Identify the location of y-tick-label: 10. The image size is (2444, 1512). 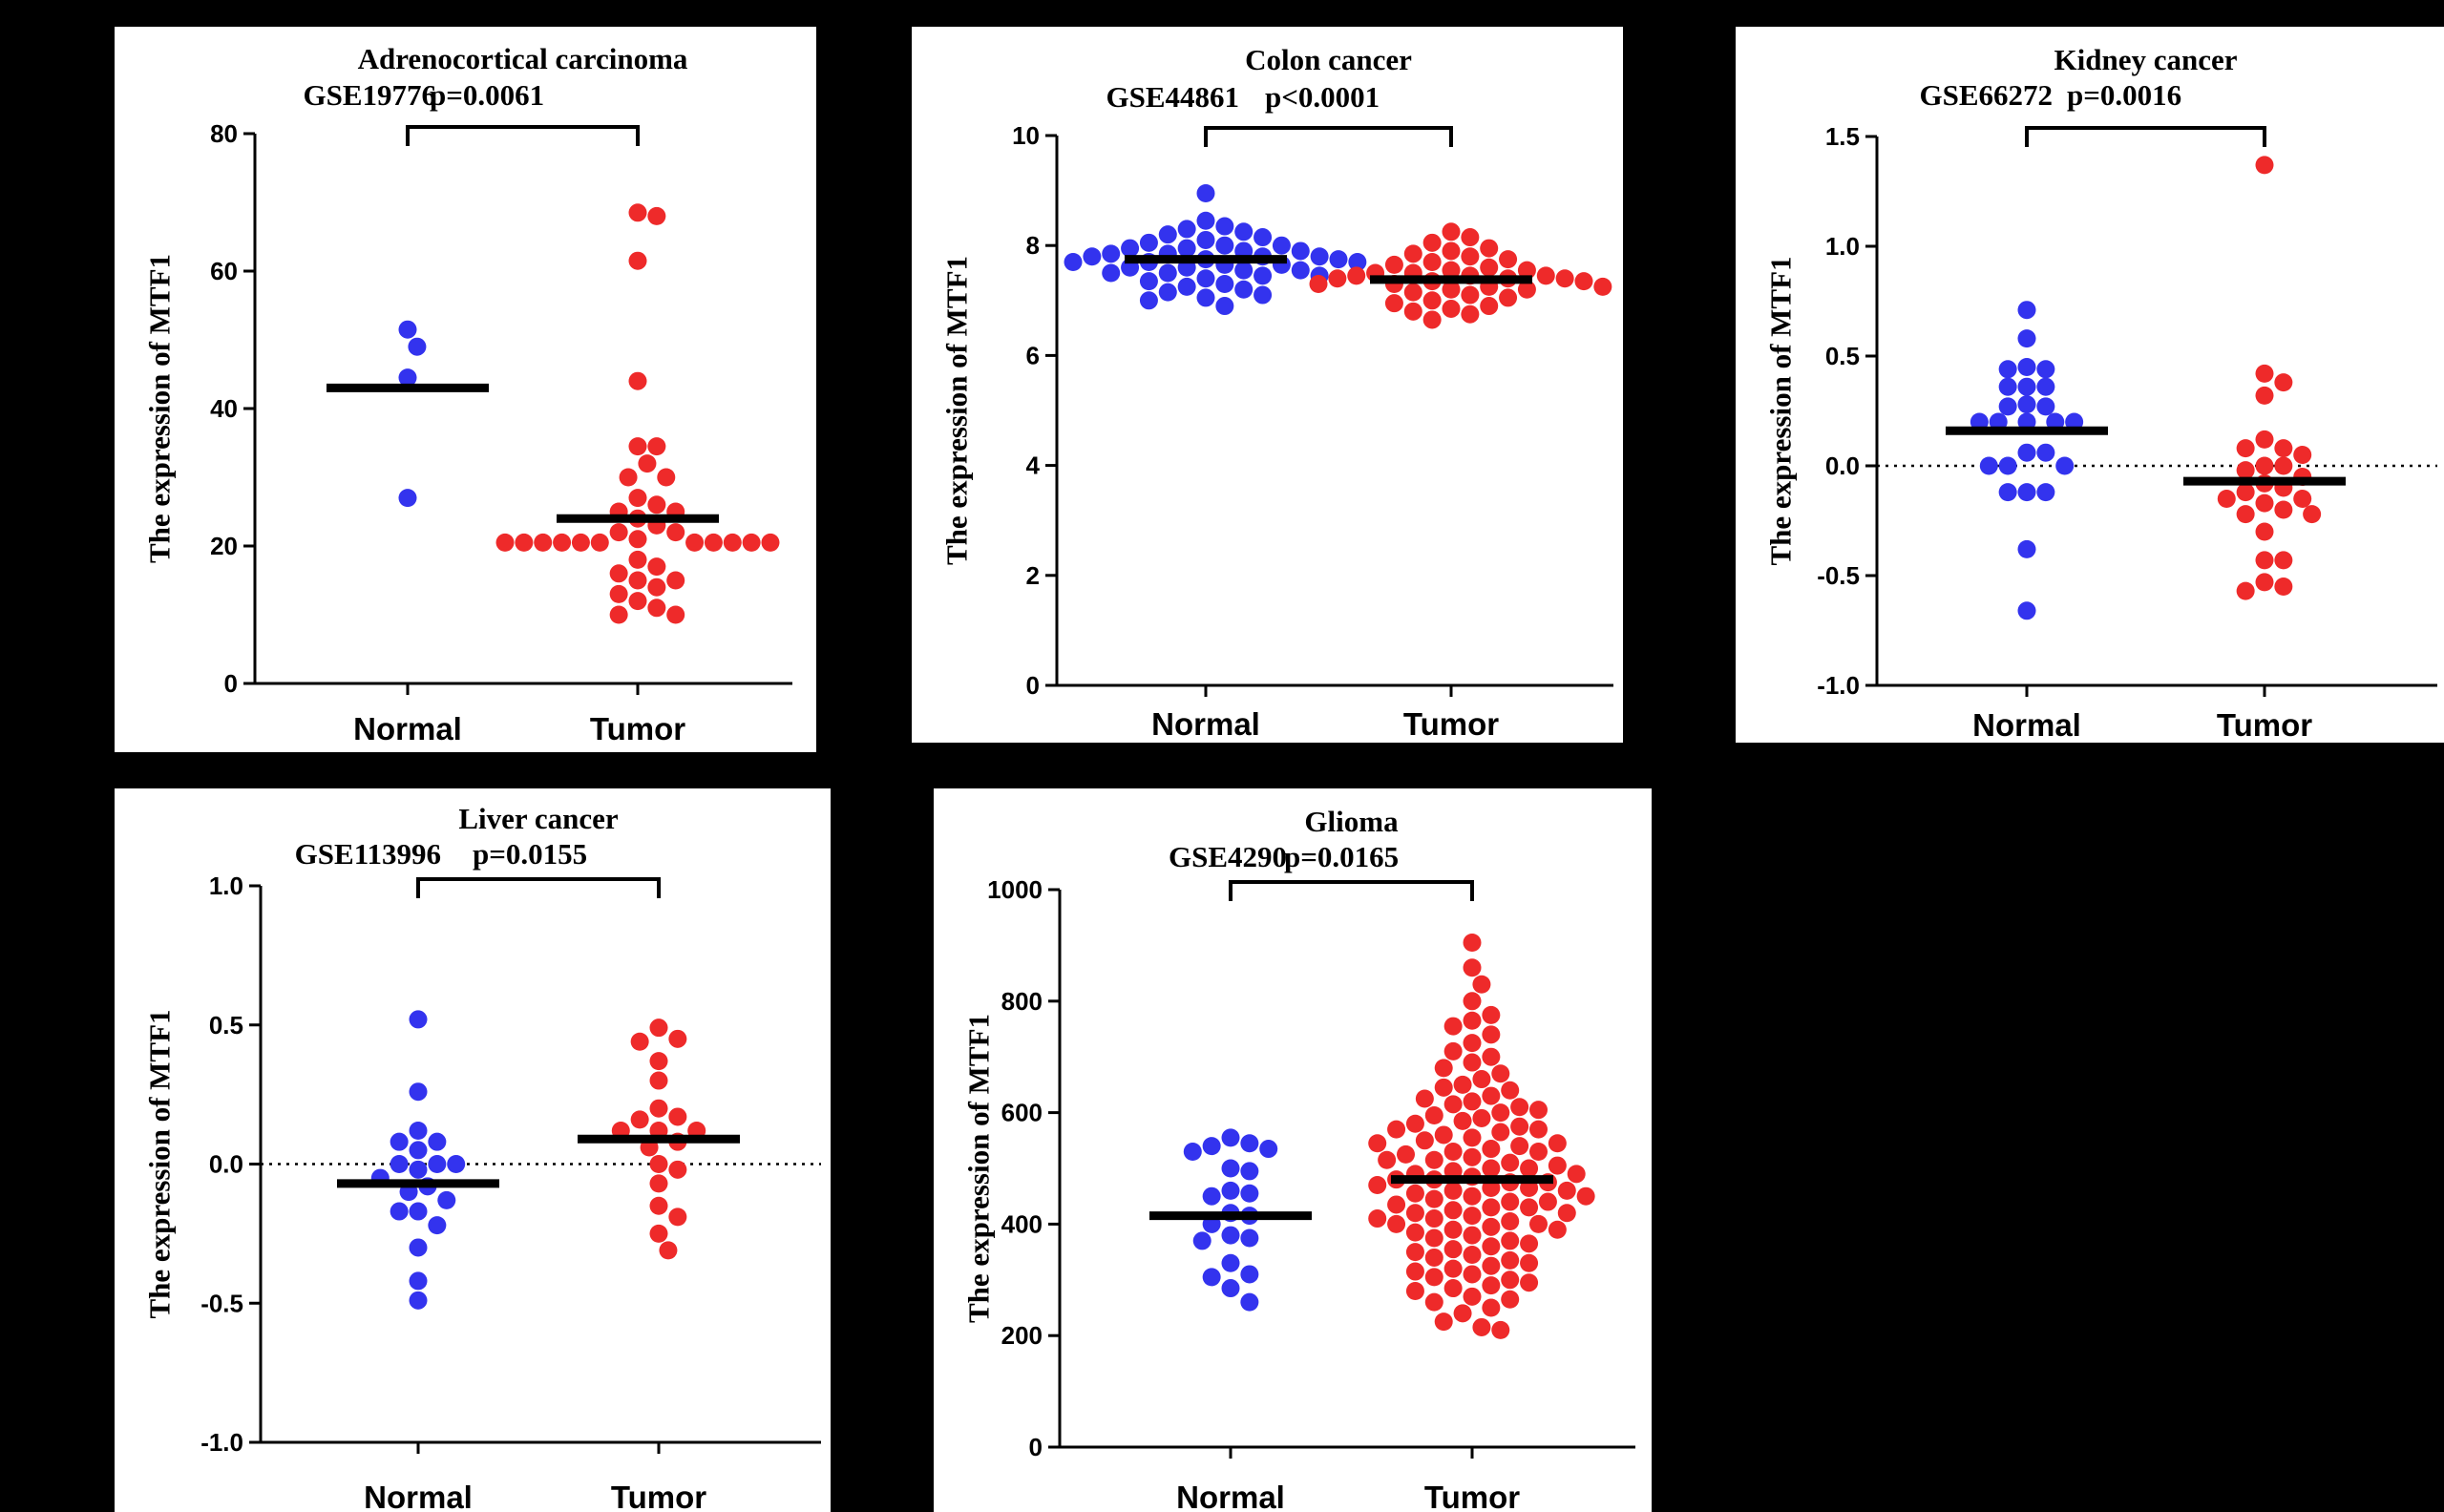
(1026, 136).